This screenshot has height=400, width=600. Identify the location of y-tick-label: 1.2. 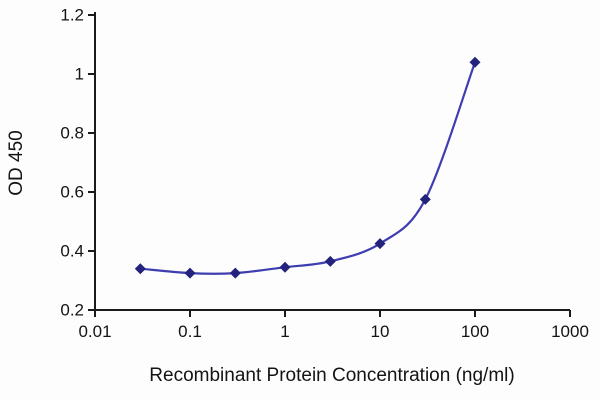
(72, 15).